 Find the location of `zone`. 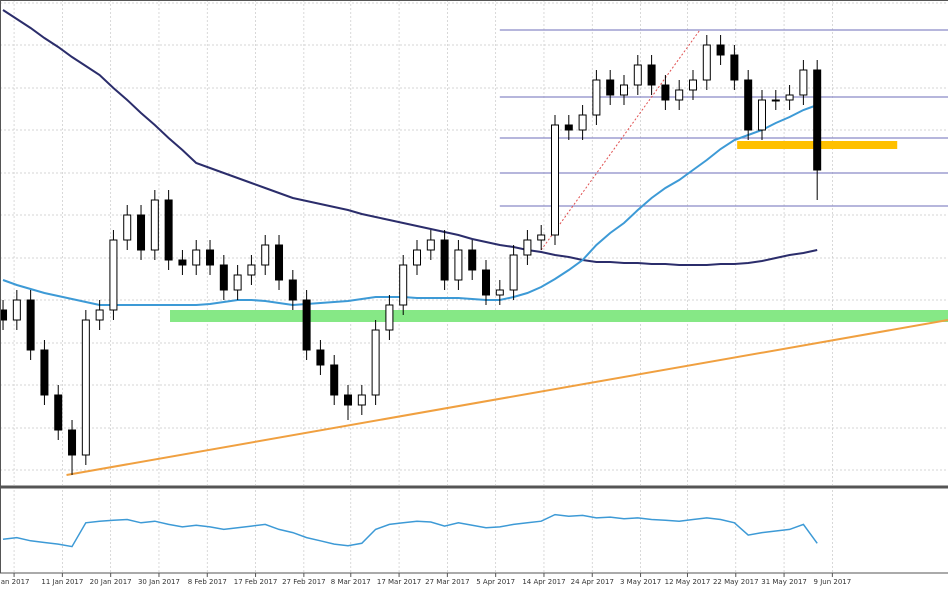

zone is located at coordinates (559, 316).